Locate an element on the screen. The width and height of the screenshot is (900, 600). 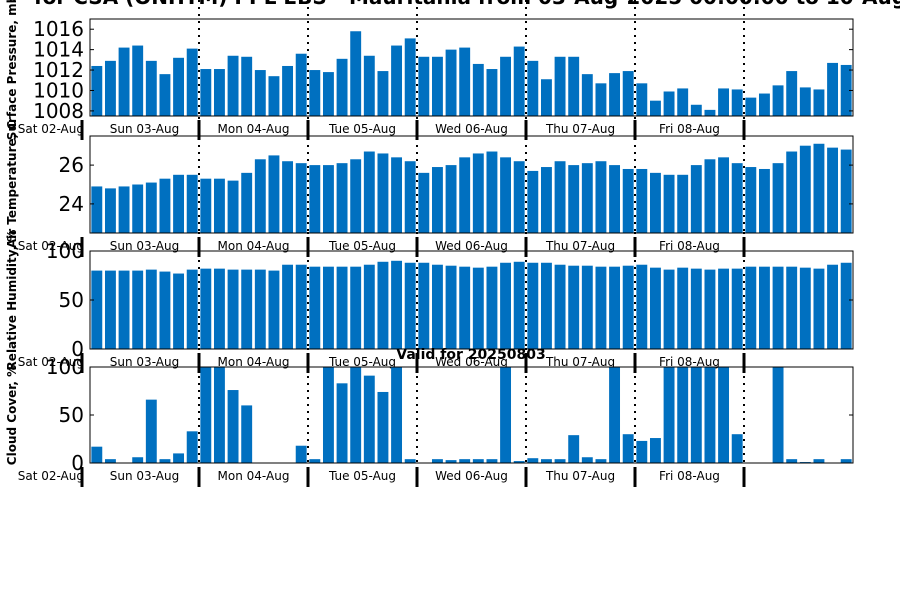
y-tick-label: 24 is located at coordinates (71, 204).